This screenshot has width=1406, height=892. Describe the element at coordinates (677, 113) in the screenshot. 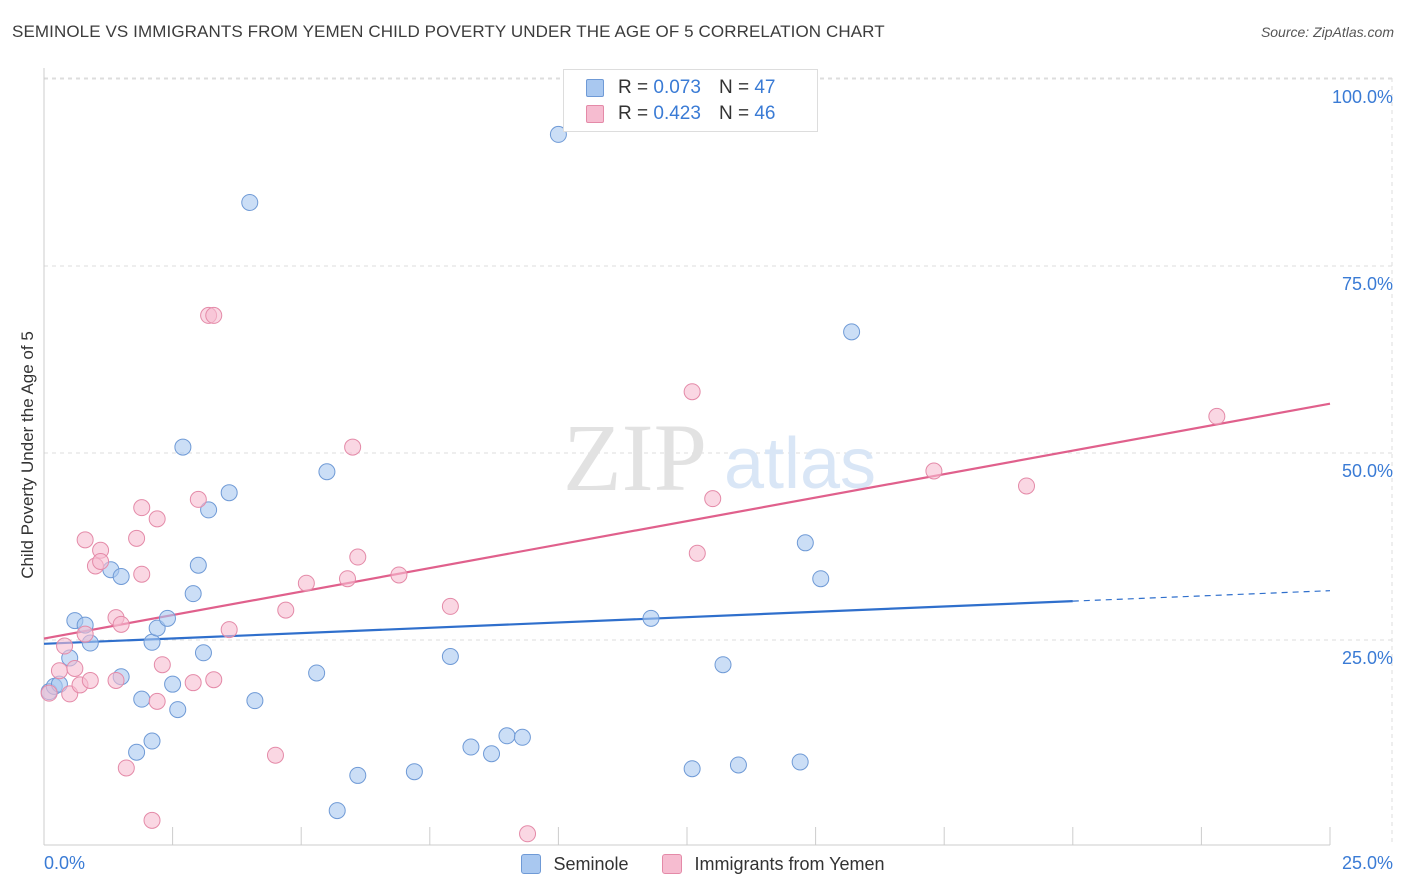

I see `legend-r-value: 0.423` at that location.